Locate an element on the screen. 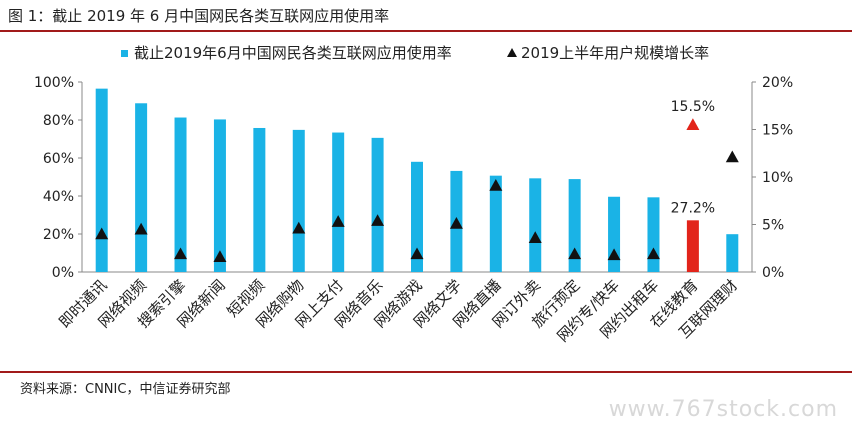  right-tick-label: 0% is located at coordinates (773, 273).